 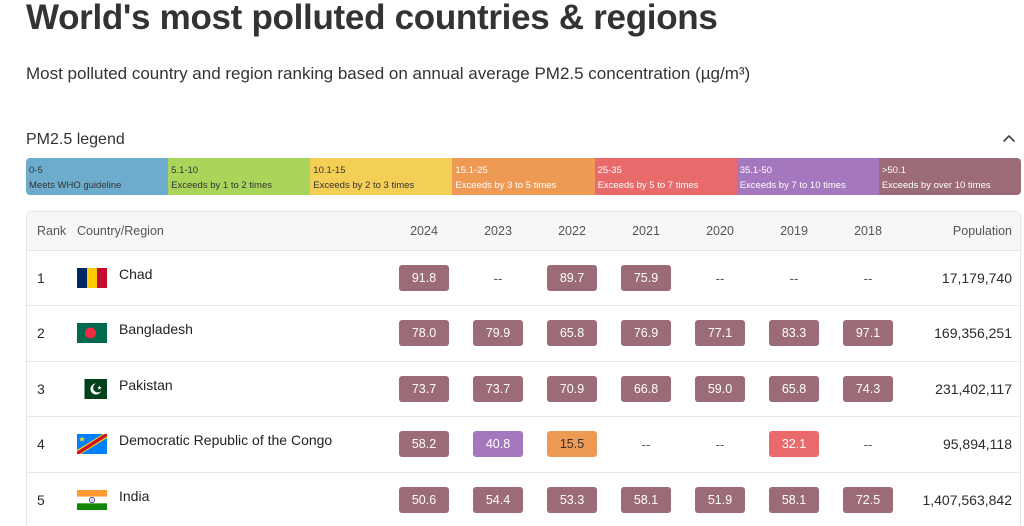 I want to click on pm25-value: 76.9, so click(x=646, y=333).